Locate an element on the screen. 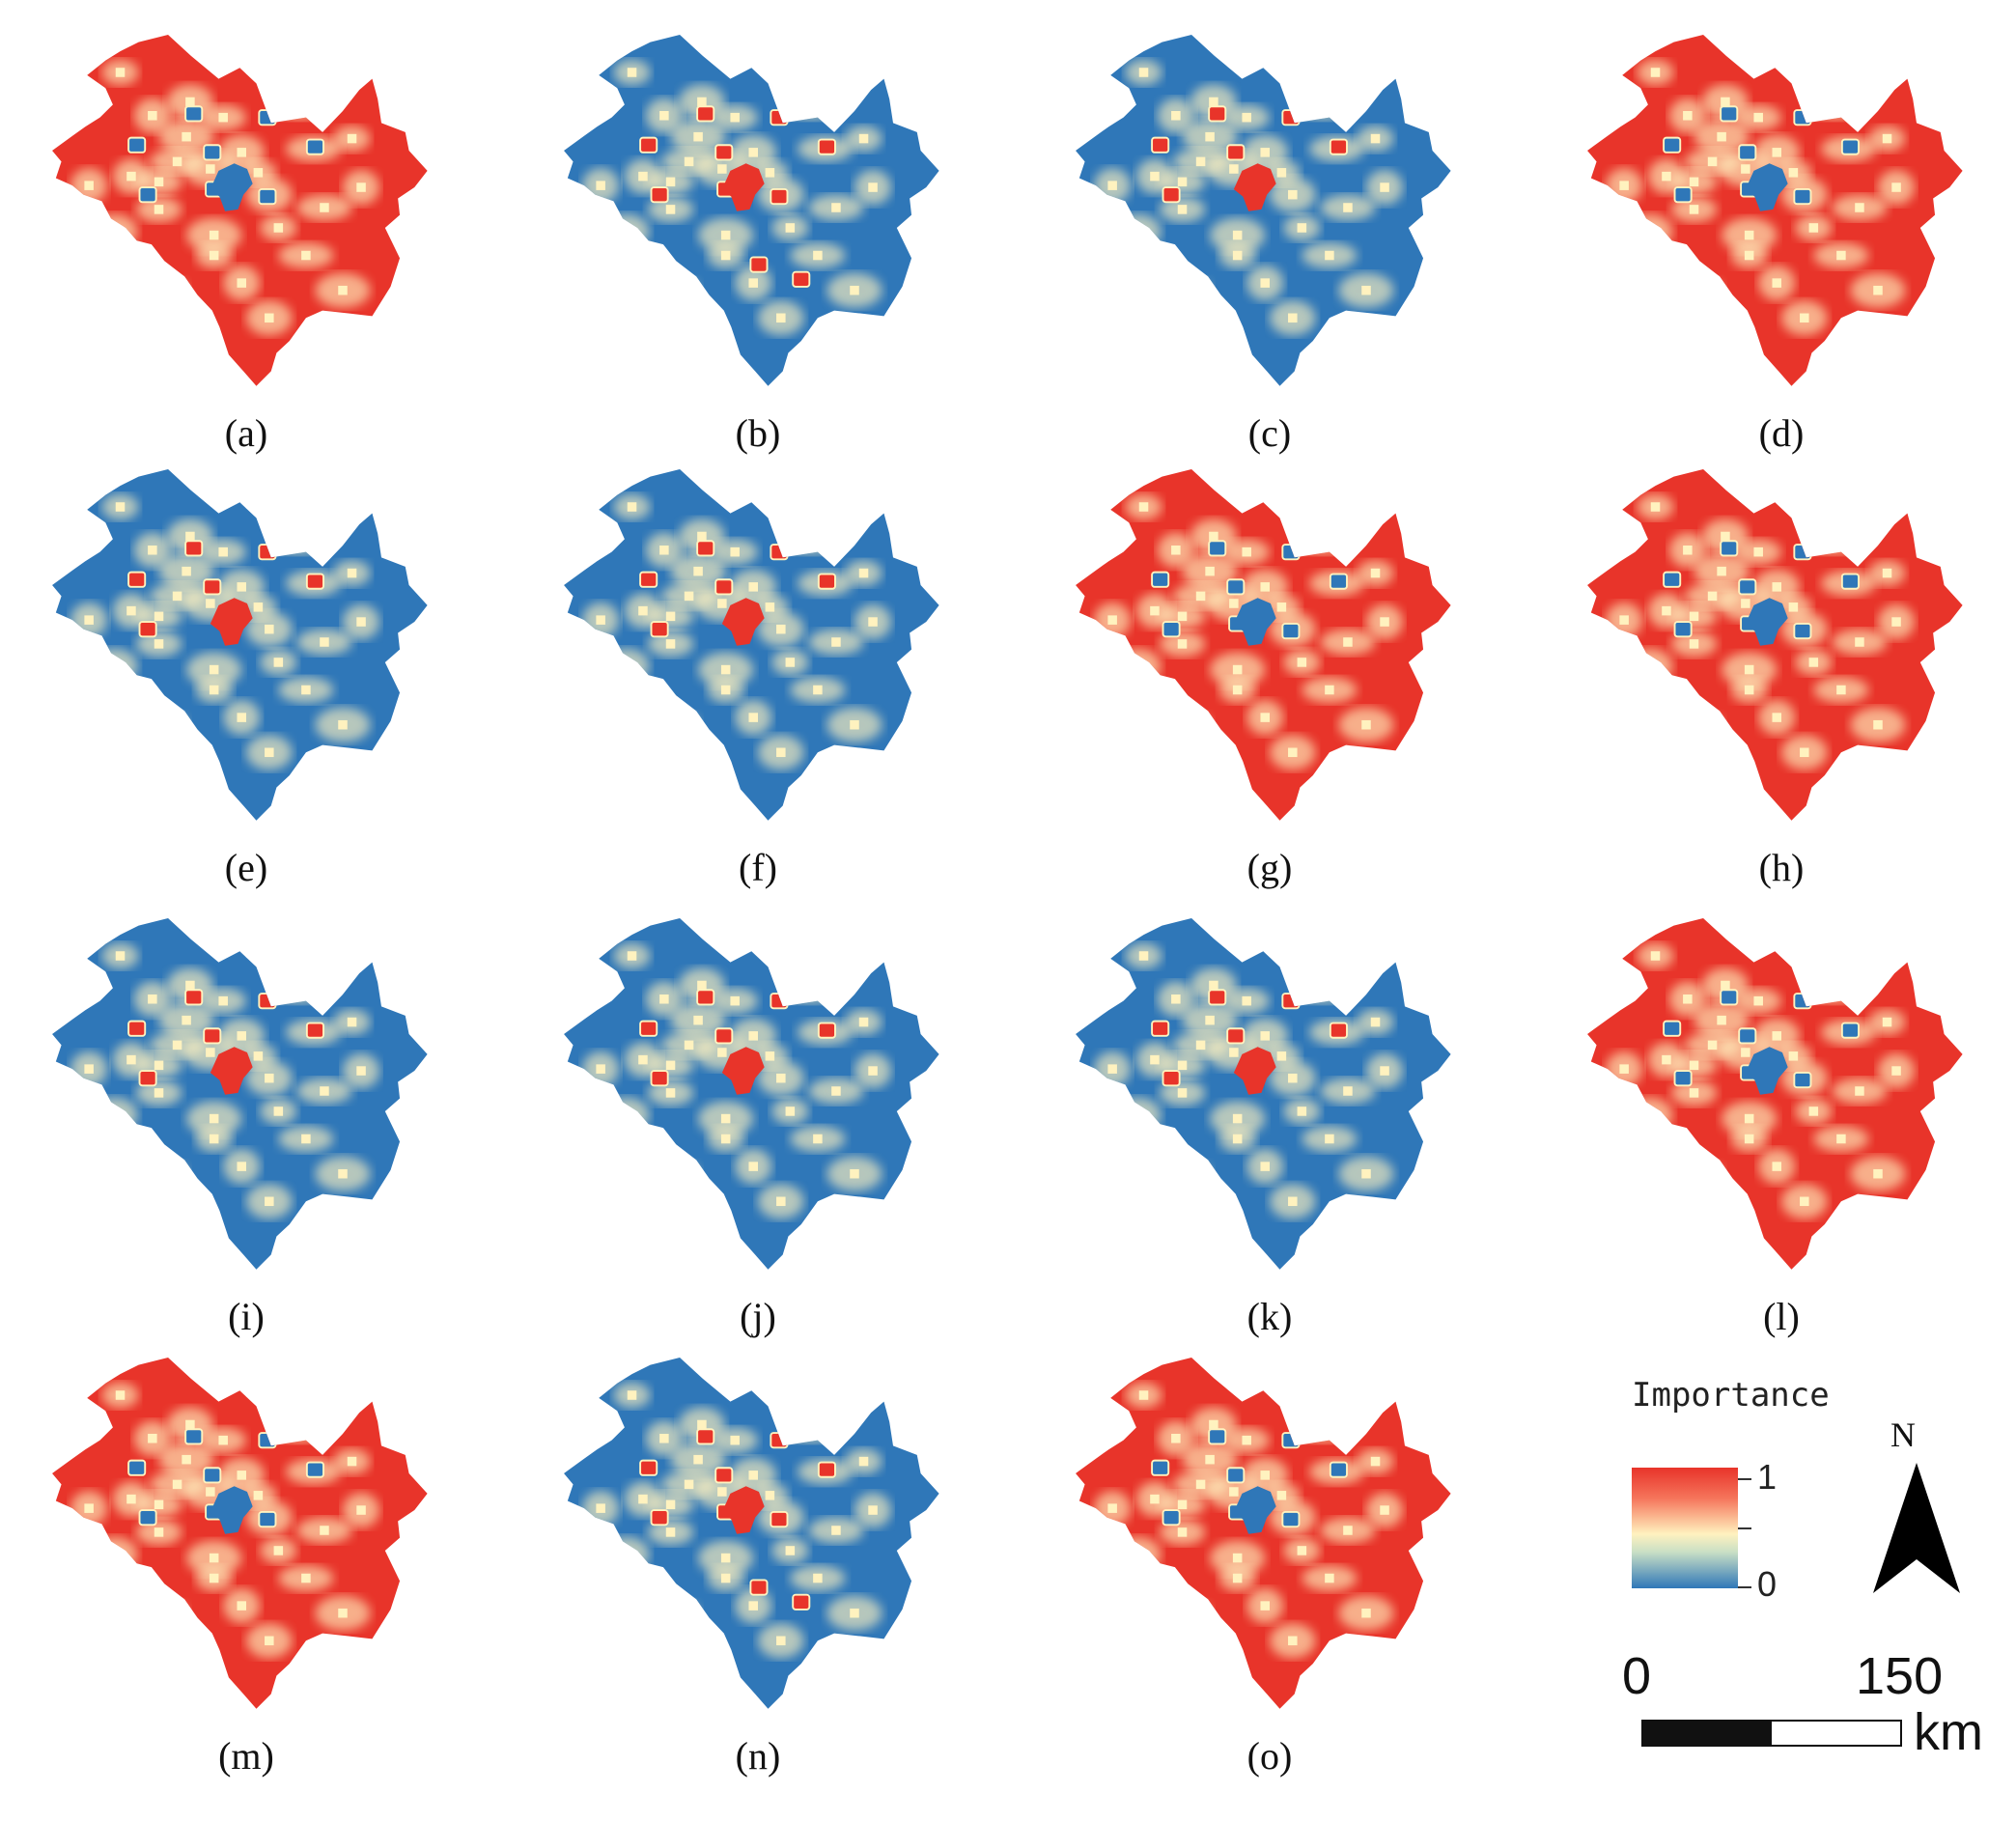 The height and width of the screenshot is (1821, 2016). map-panel: (j) is located at coordinates (758, 1118).